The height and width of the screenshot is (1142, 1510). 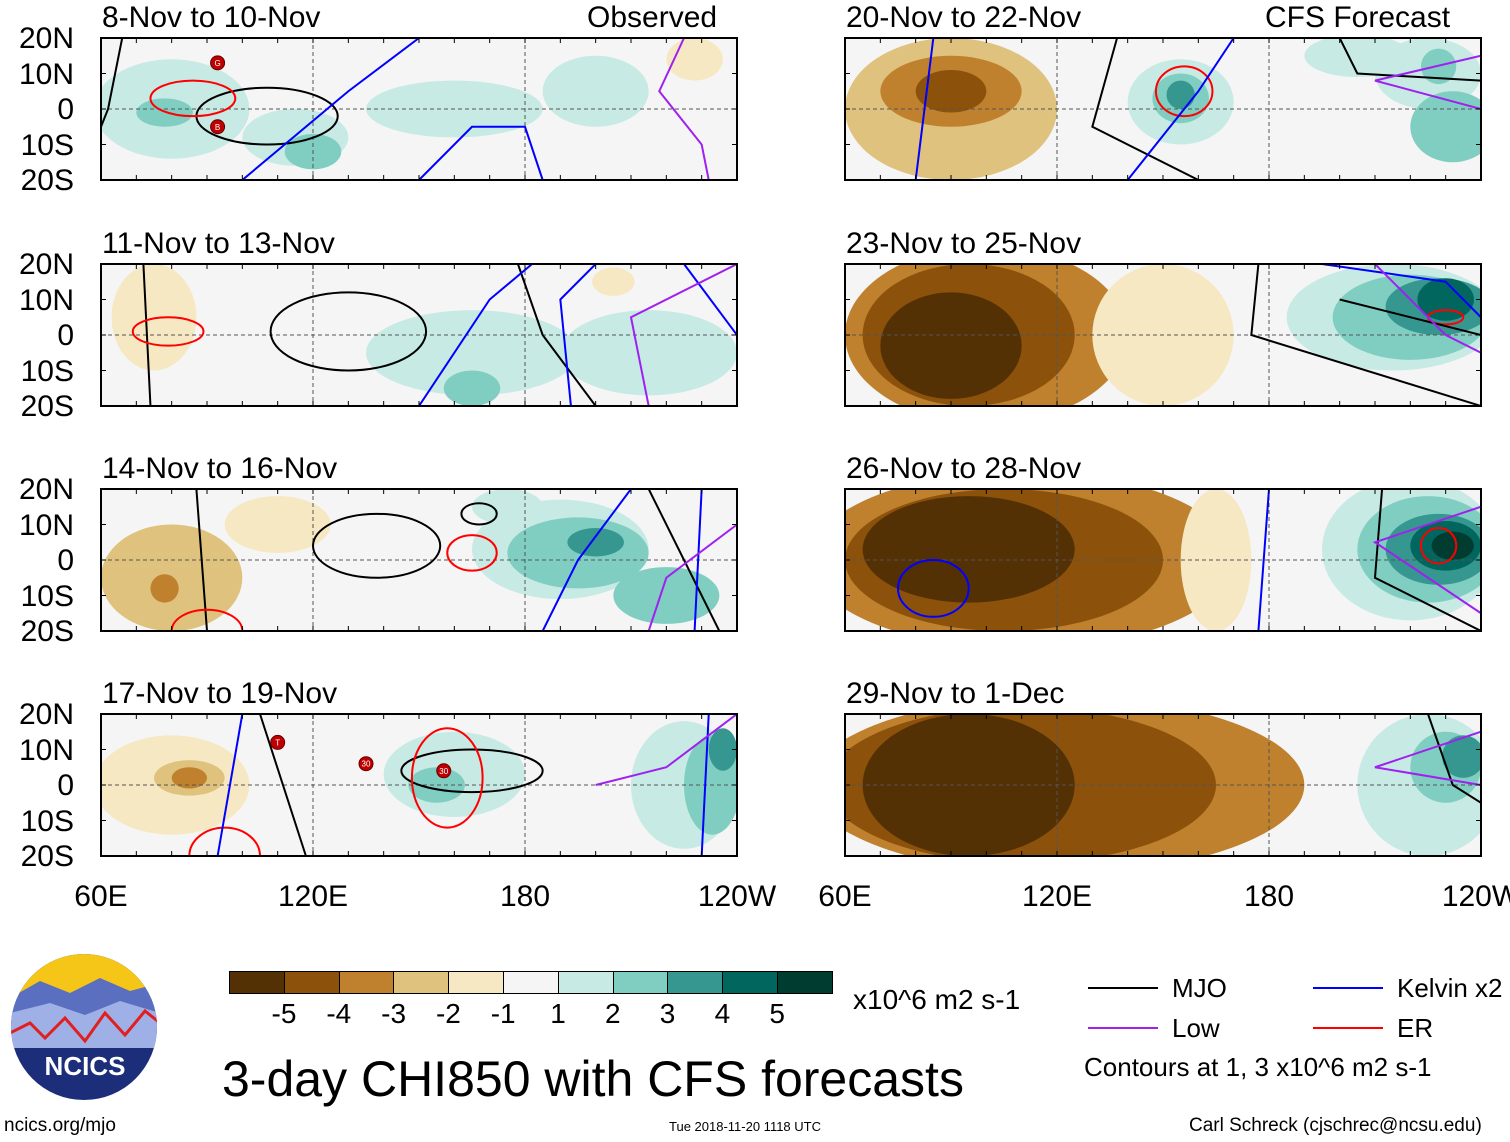 I want to click on logo-text: NCICS, so click(x=85, y=1066).